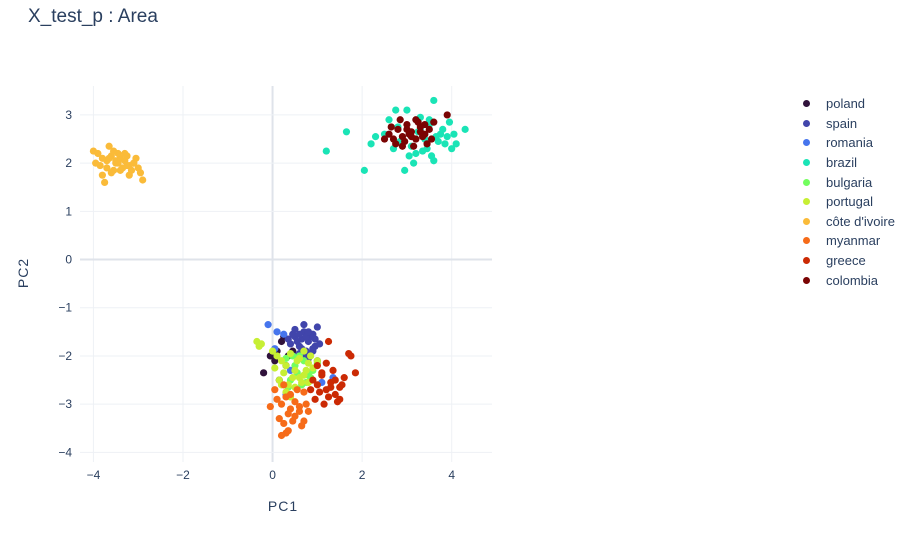 The width and height of the screenshot is (915, 535). I want to click on series-portugal, so click(287, 369).